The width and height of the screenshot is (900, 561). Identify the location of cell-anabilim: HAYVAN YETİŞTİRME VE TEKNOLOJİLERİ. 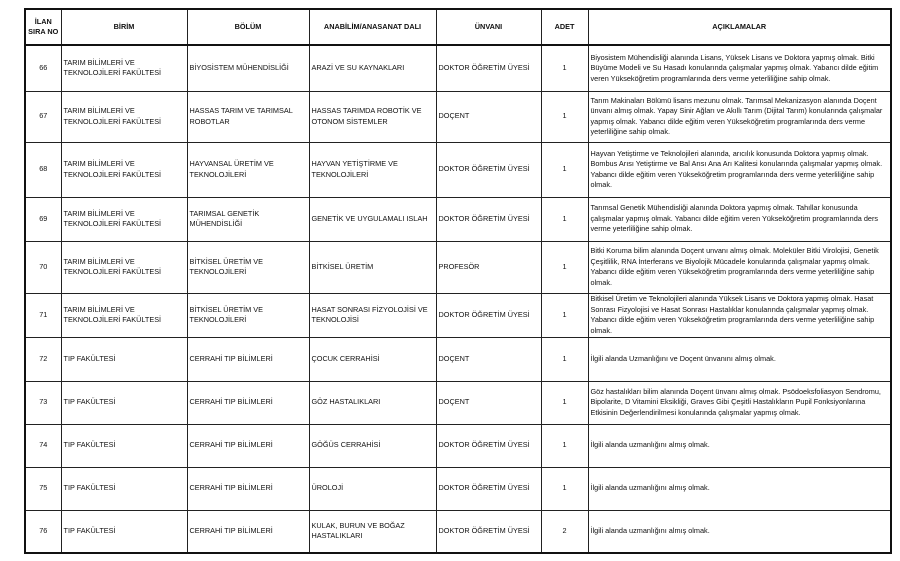
(372, 169).